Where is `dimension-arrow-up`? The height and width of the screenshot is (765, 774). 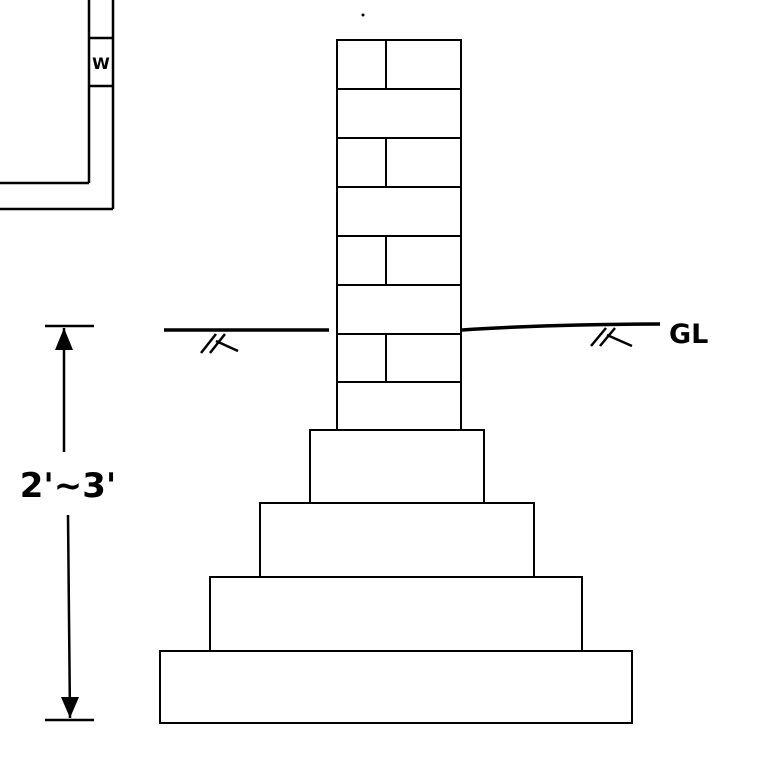
dimension-arrow-up is located at coordinates (64, 339).